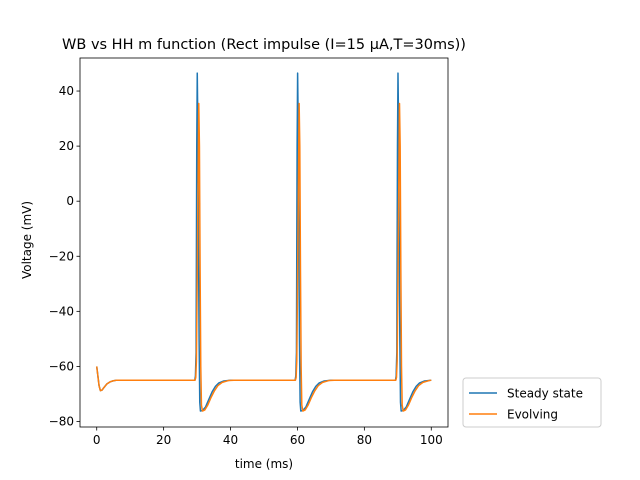  What do you see at coordinates (297, 440) in the screenshot?
I see `x-tick-label: 60` at bounding box center [297, 440].